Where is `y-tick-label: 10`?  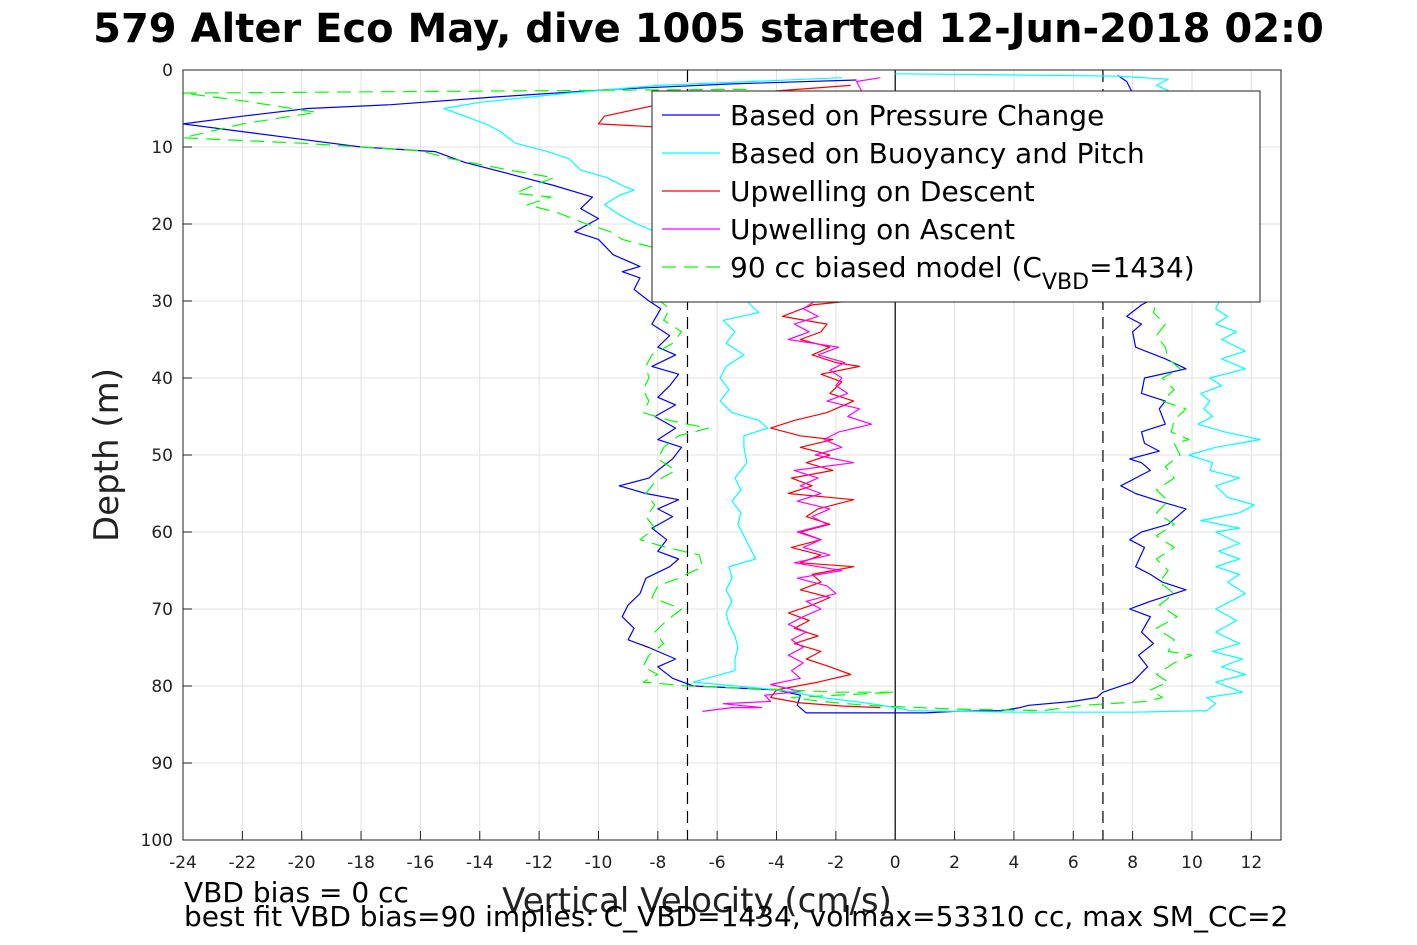 y-tick-label: 10 is located at coordinates (162, 148).